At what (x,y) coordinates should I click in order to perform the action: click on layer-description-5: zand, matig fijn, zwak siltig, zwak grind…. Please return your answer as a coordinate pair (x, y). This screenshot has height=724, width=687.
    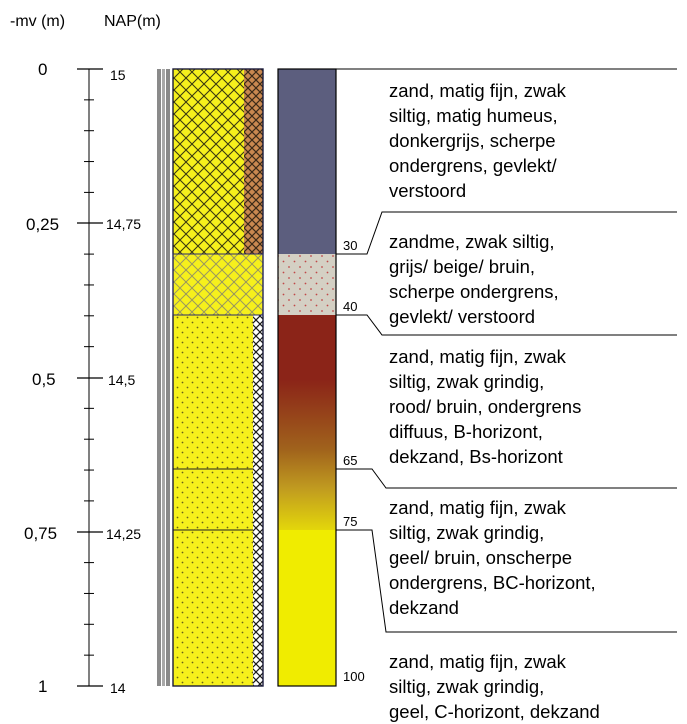
    Looking at the image, I should click on (494, 686).